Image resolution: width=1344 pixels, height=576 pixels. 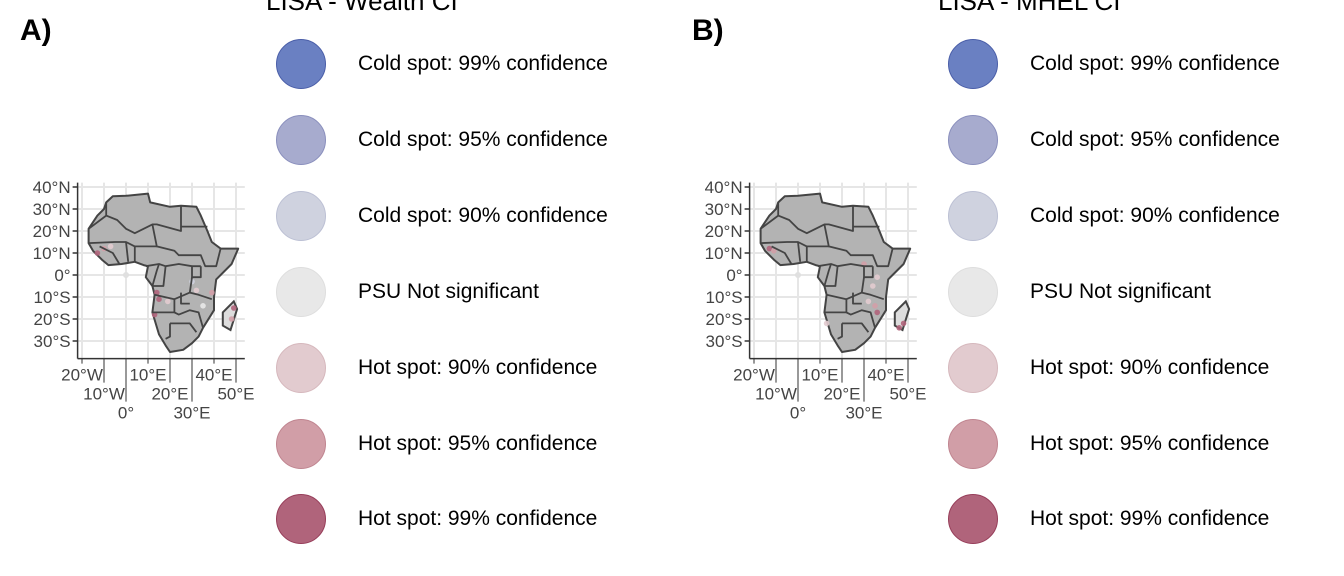 I want to click on legend-label: Hot spot: 99% confidence, so click(x=478, y=519).